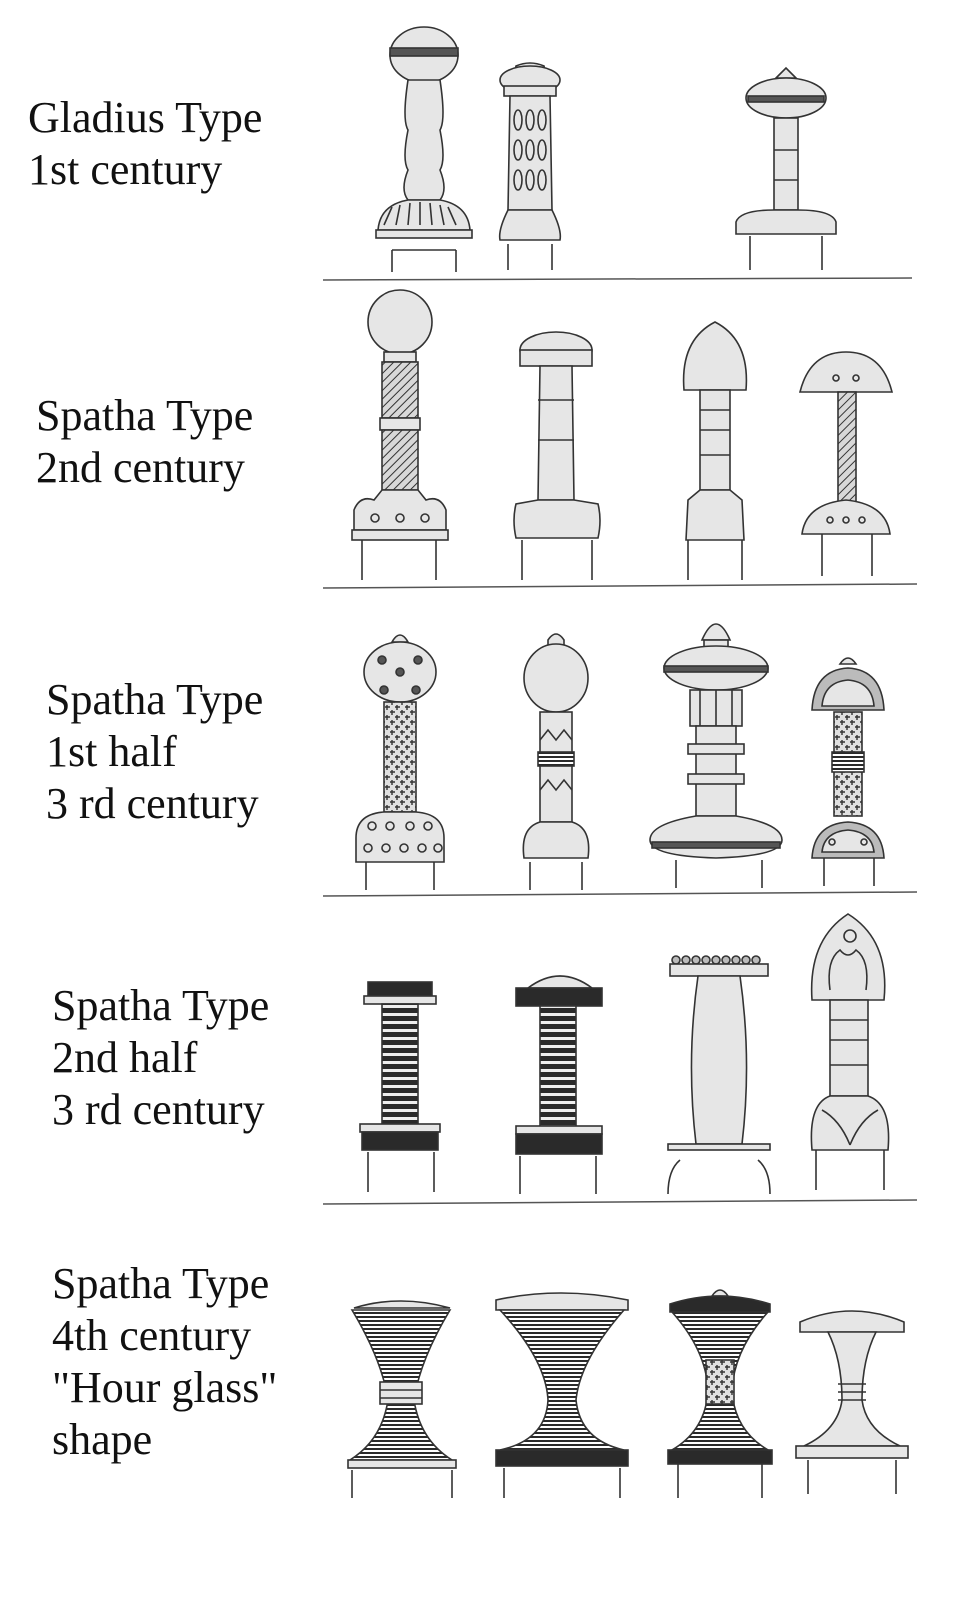 This screenshot has height=1600, width=980. What do you see at coordinates (102, 1439) in the screenshot?
I see `label-line: shape` at bounding box center [102, 1439].